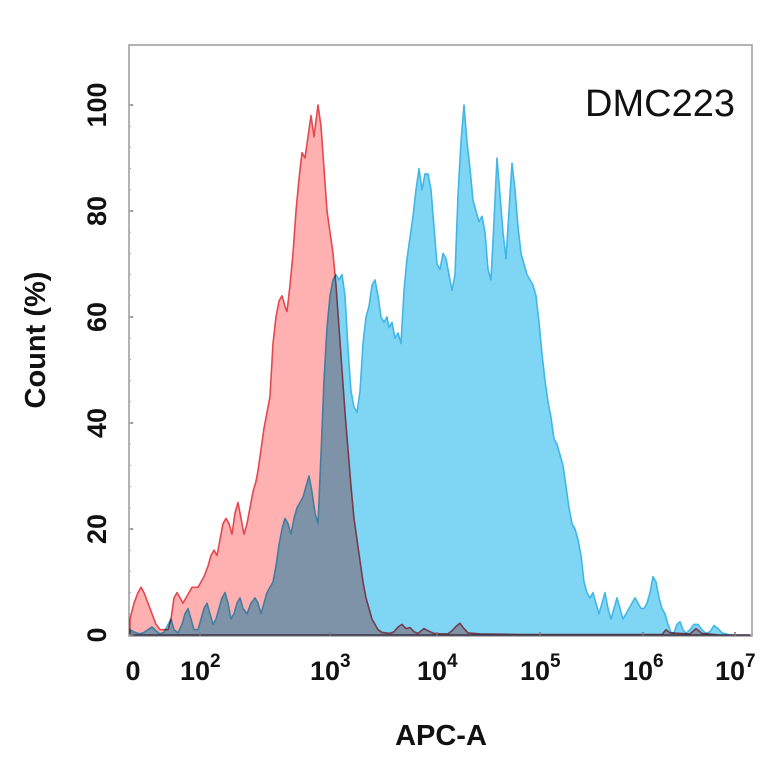  I want to click on y-tick-label: 60, so click(97, 317).